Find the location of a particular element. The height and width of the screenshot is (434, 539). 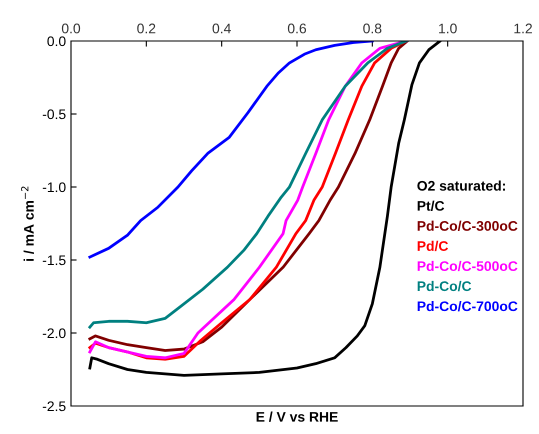

y-tick-label: -2.5 is located at coordinates (54, 406).